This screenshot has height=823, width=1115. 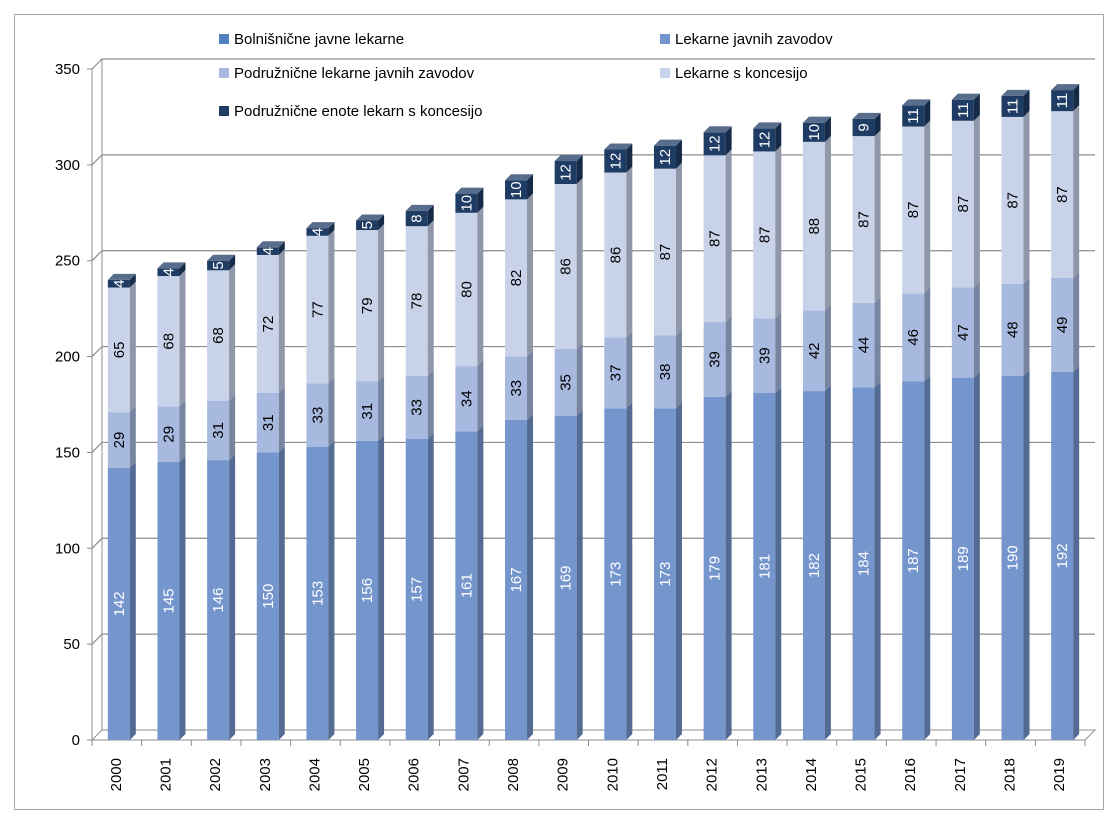 What do you see at coordinates (268, 324) in the screenshot?
I see `data-label: 72` at bounding box center [268, 324].